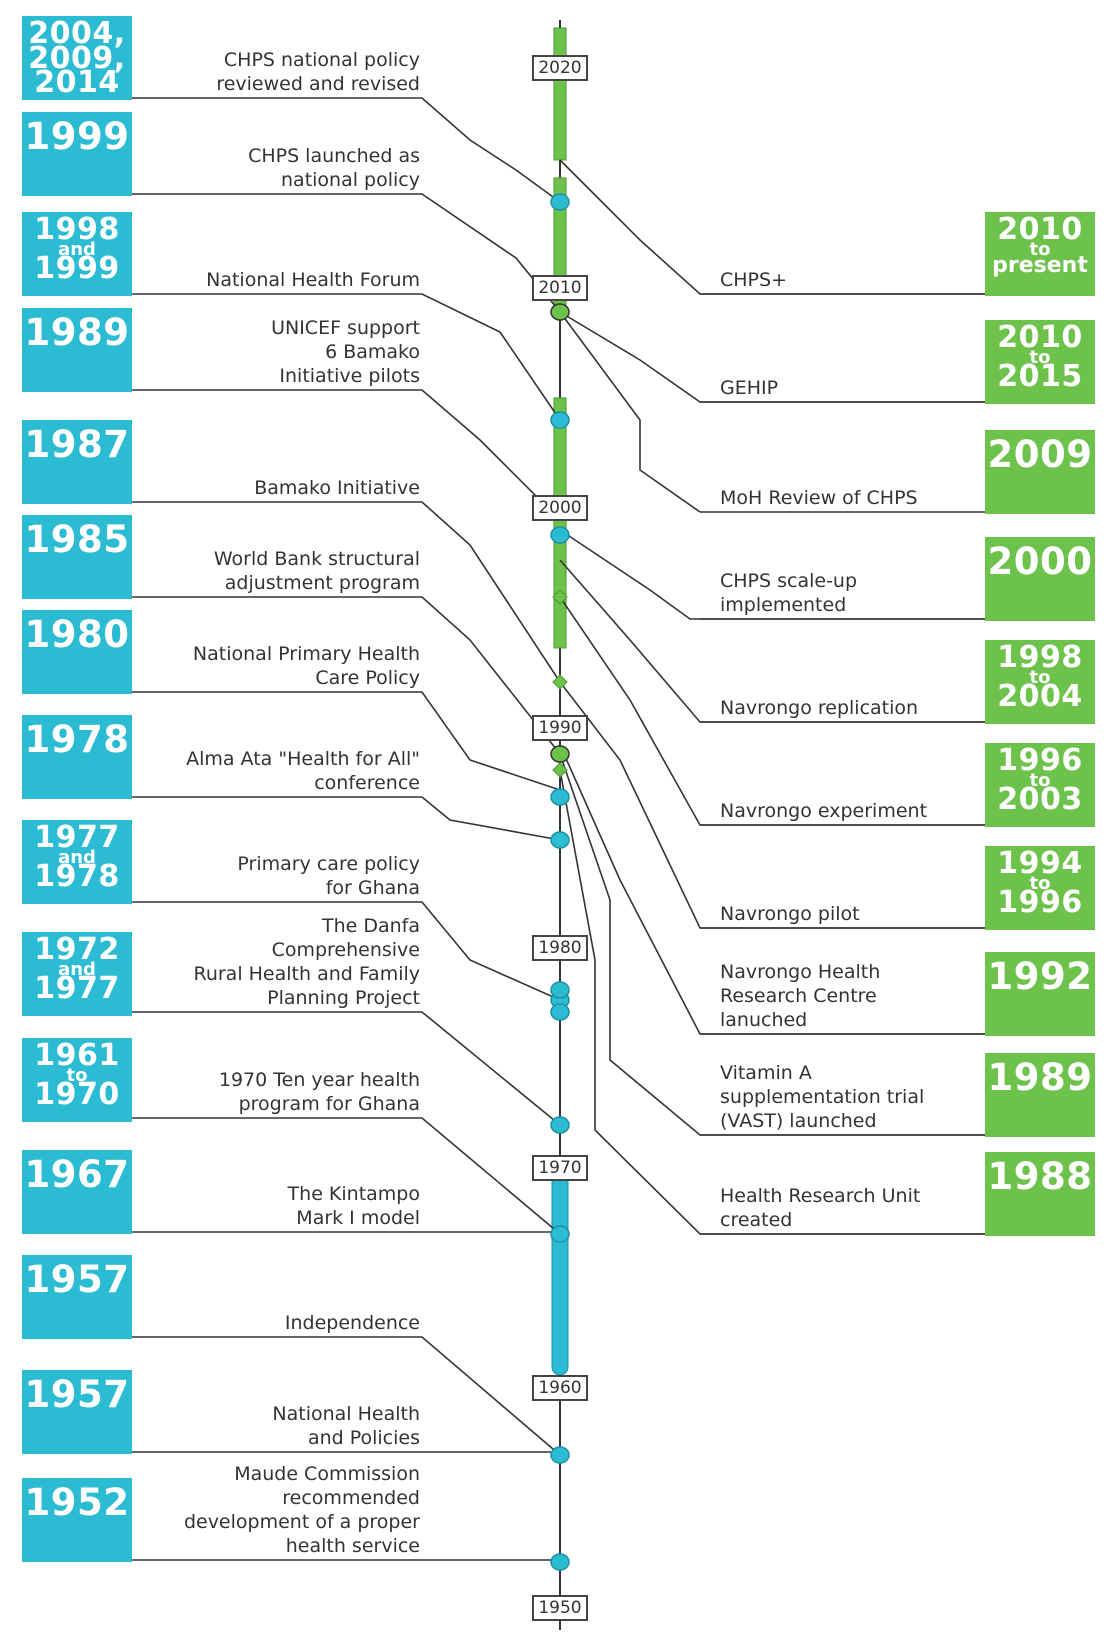 This screenshot has width=1116, height=1637. Describe the element at coordinates (313, 280) in the screenshot. I see `event-label: National Health Forum` at that location.